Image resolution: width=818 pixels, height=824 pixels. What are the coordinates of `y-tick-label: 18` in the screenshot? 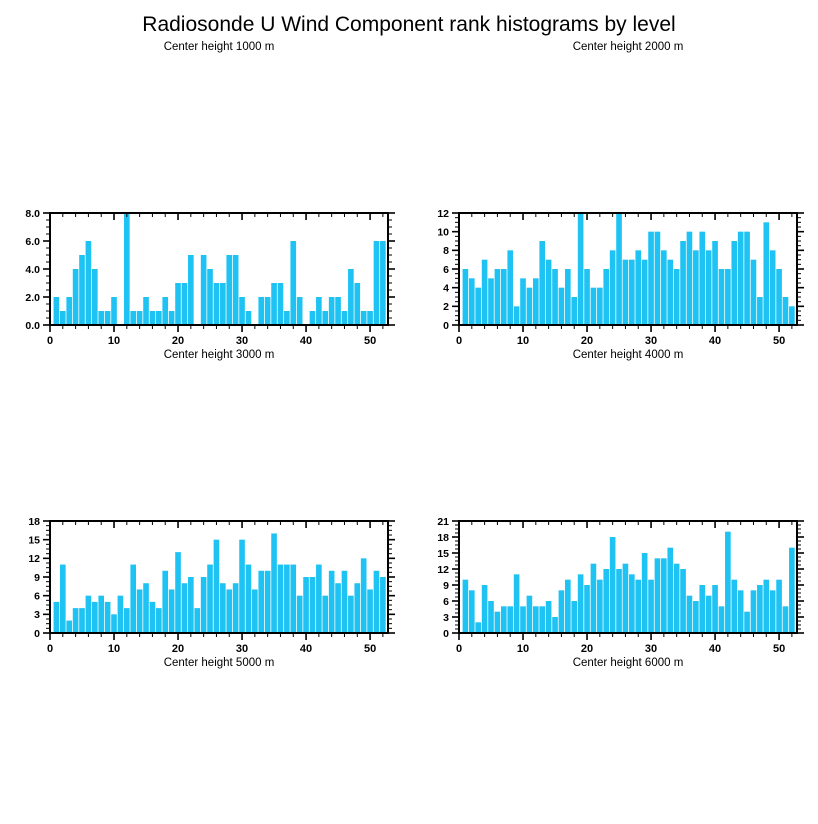 It's located at (34, 523).